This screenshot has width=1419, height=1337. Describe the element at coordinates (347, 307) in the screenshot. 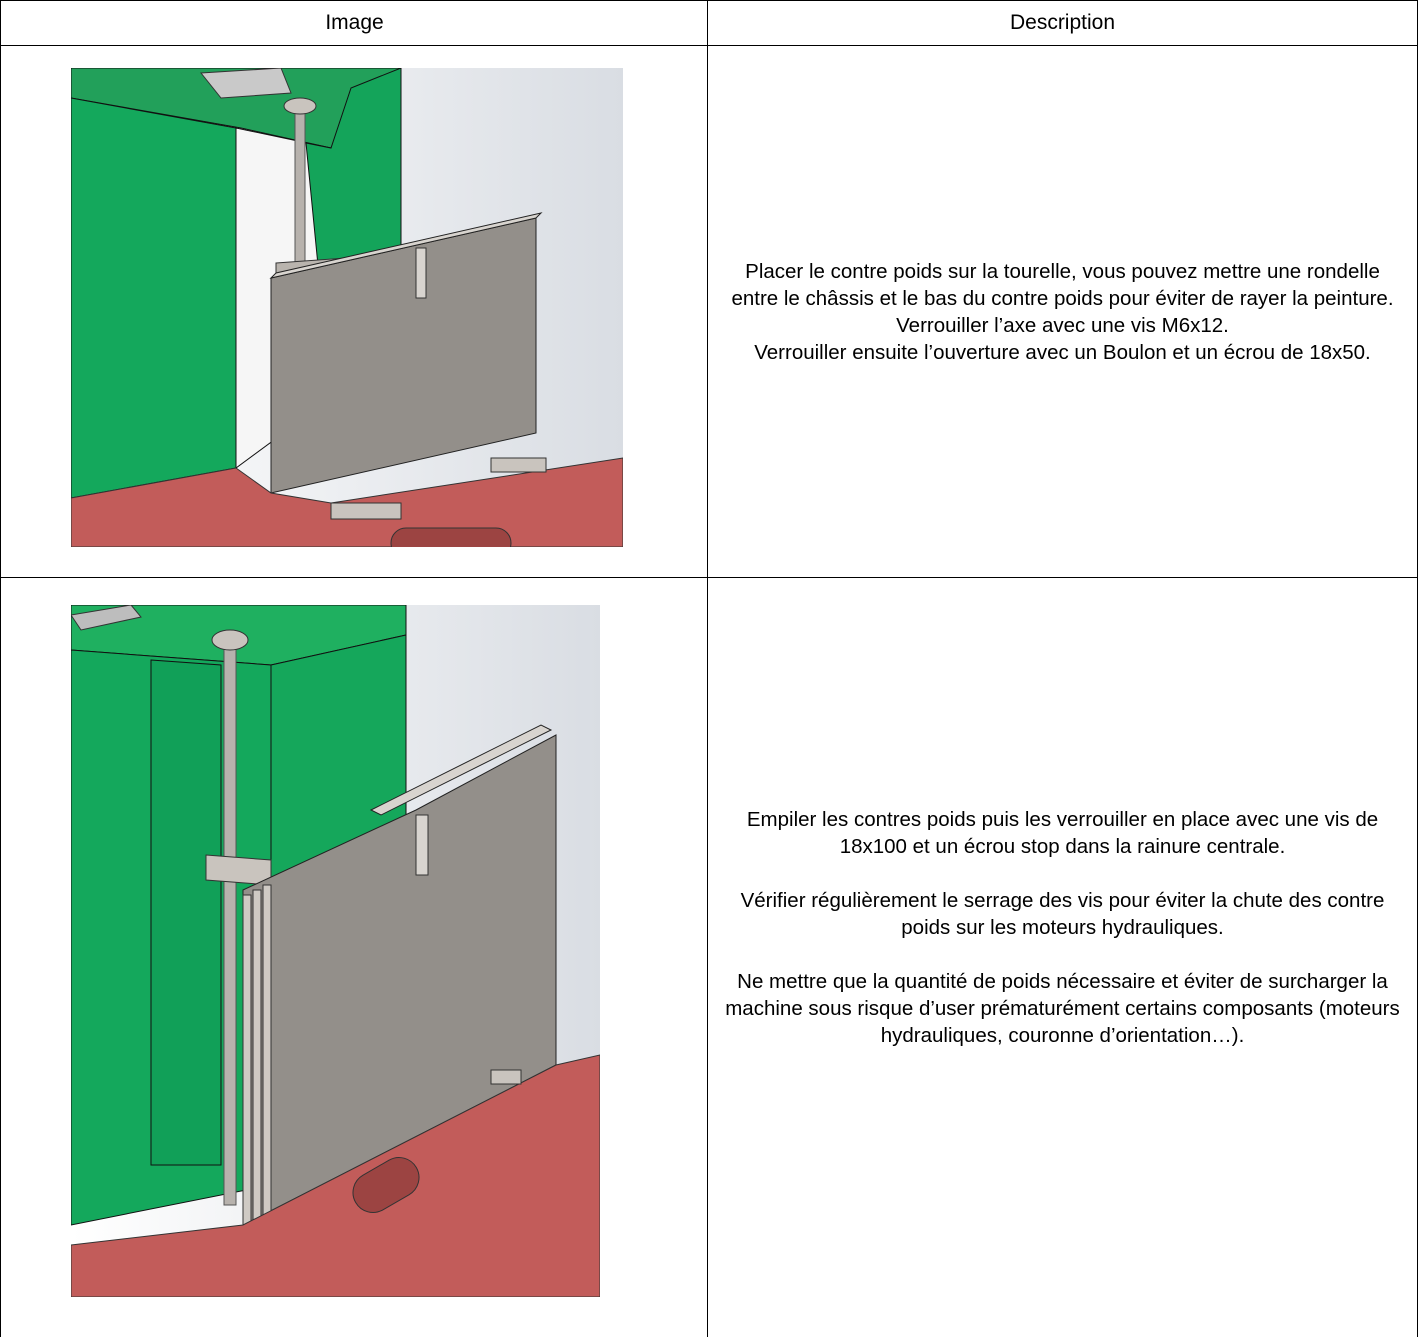

I see `cad-image` at that location.